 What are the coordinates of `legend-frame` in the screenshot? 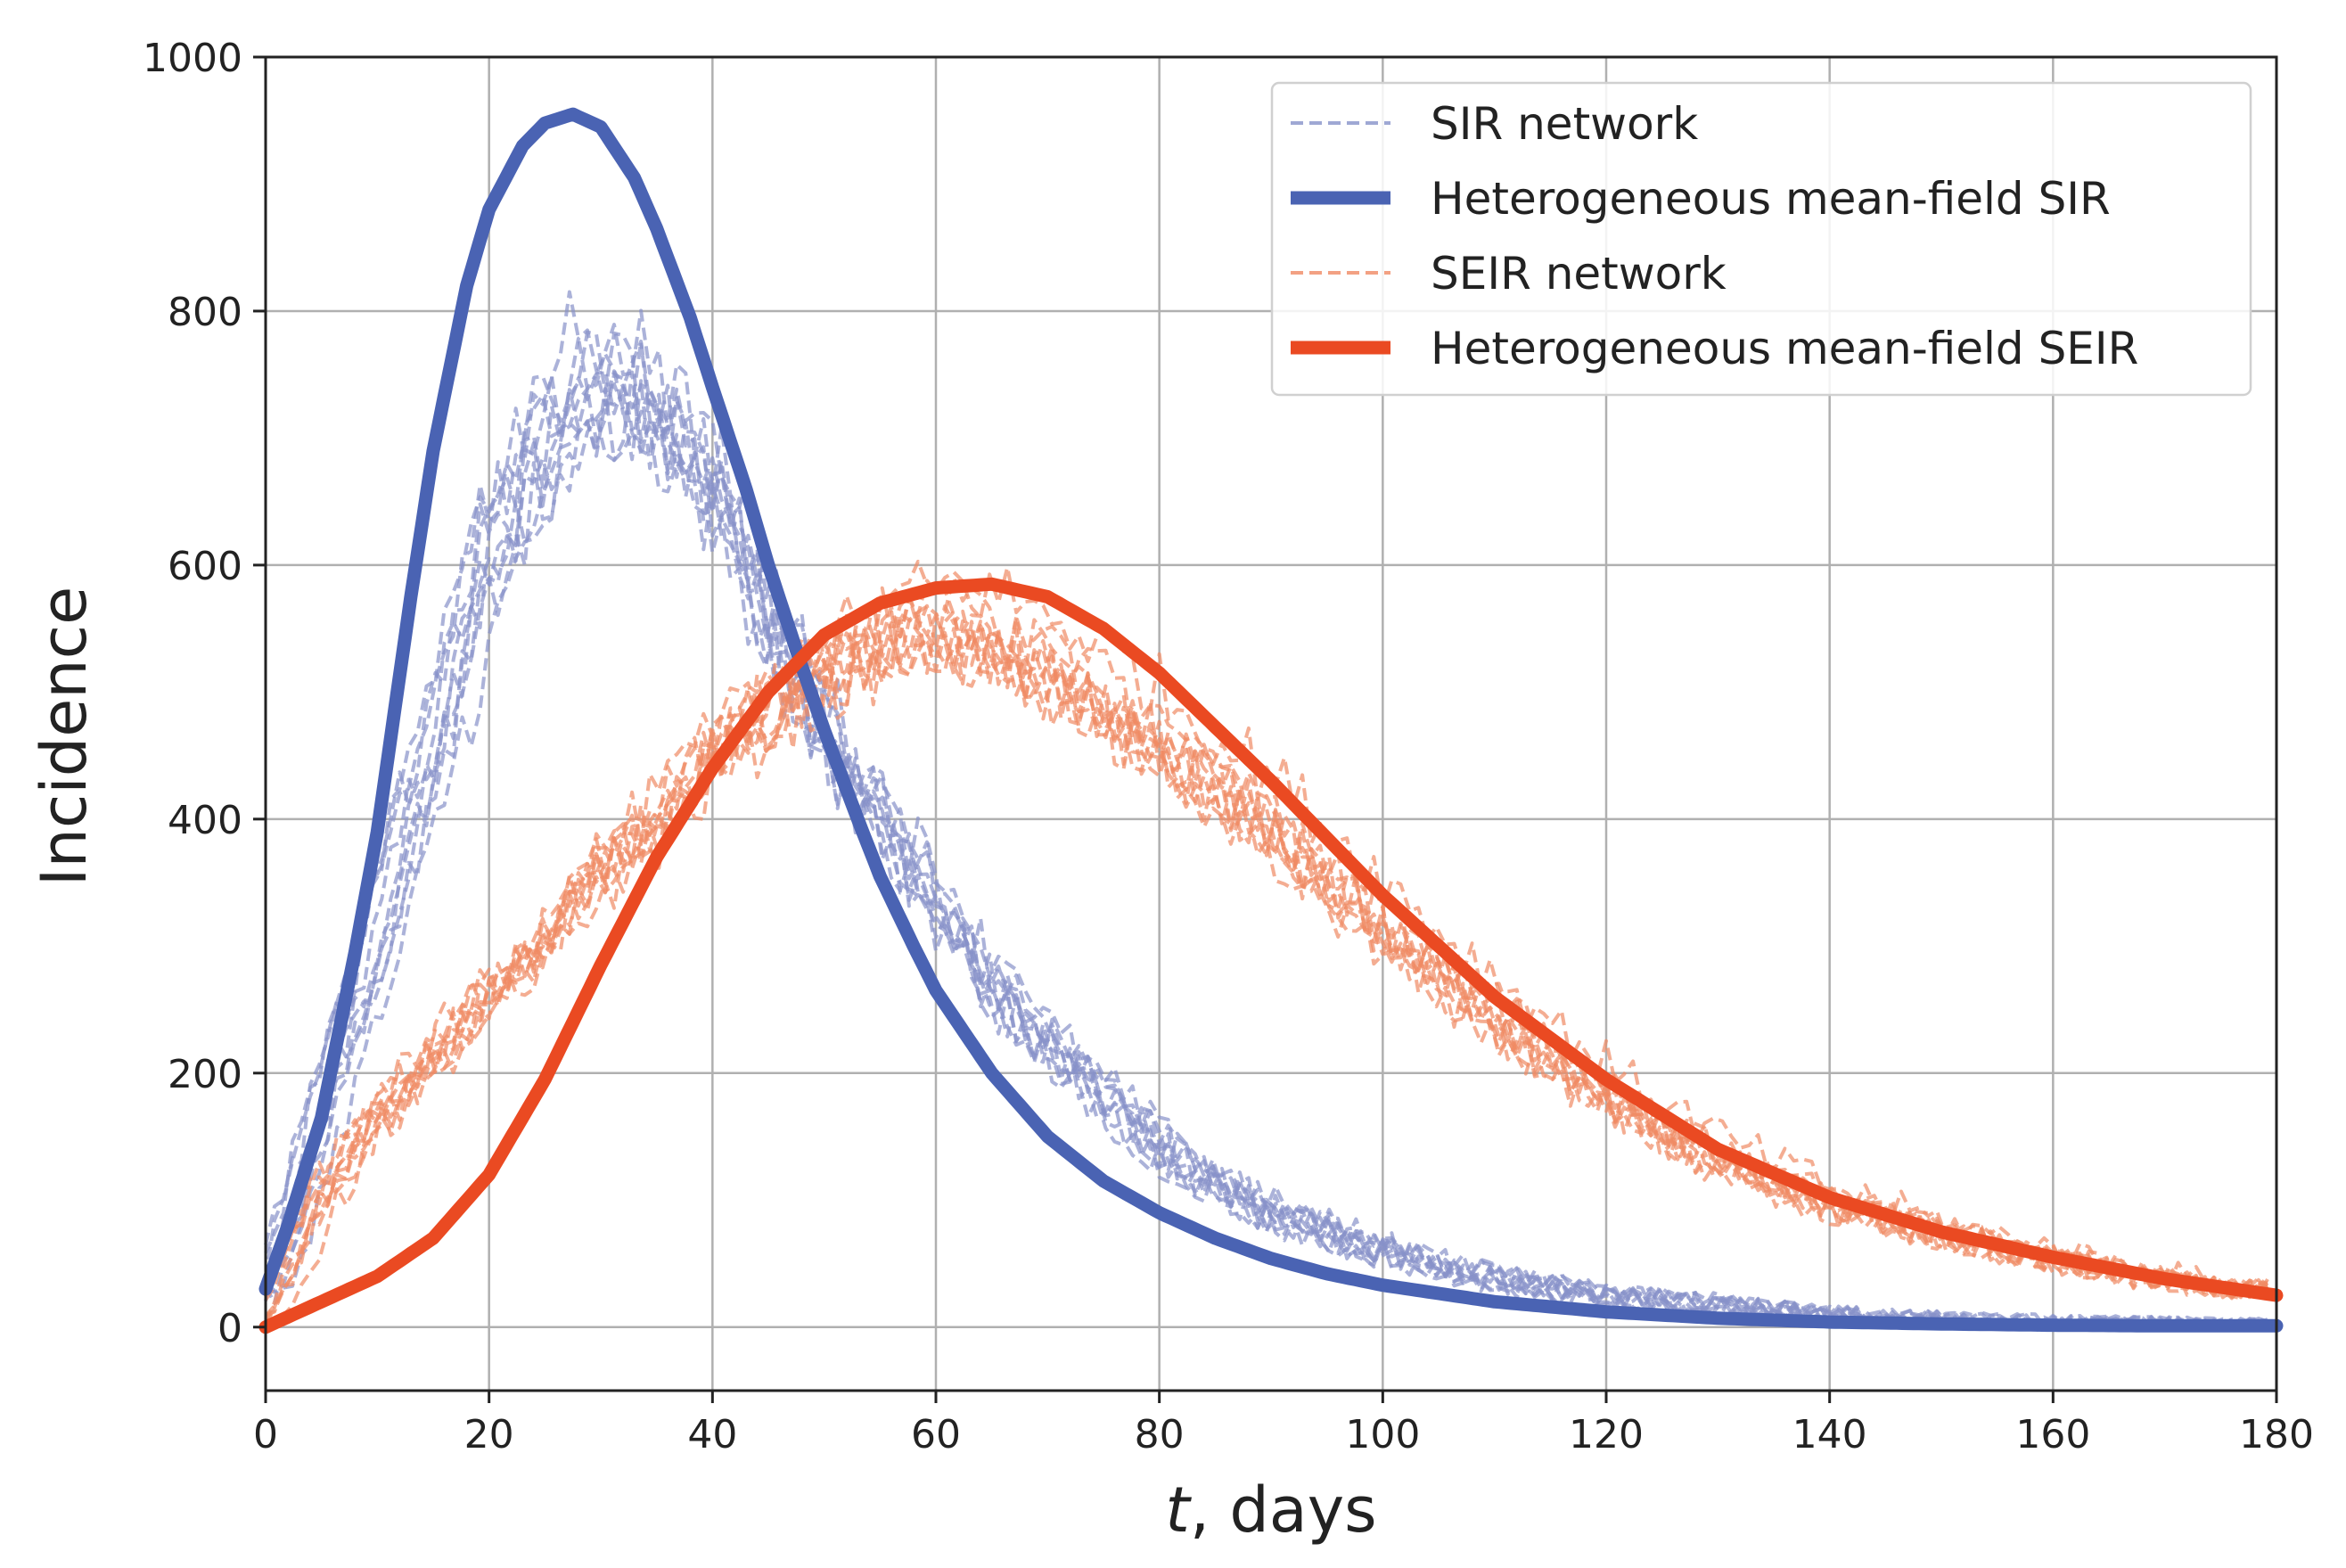 It's located at (1761, 239).